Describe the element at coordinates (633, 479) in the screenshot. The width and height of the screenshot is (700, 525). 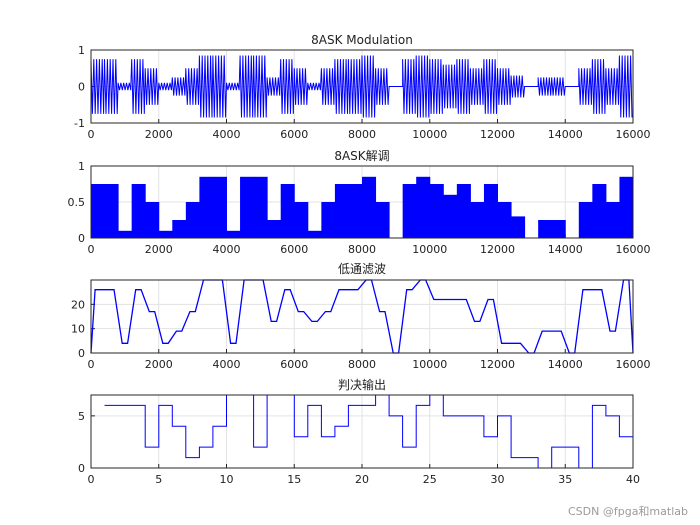
I see `x-tick-label: 40` at that location.